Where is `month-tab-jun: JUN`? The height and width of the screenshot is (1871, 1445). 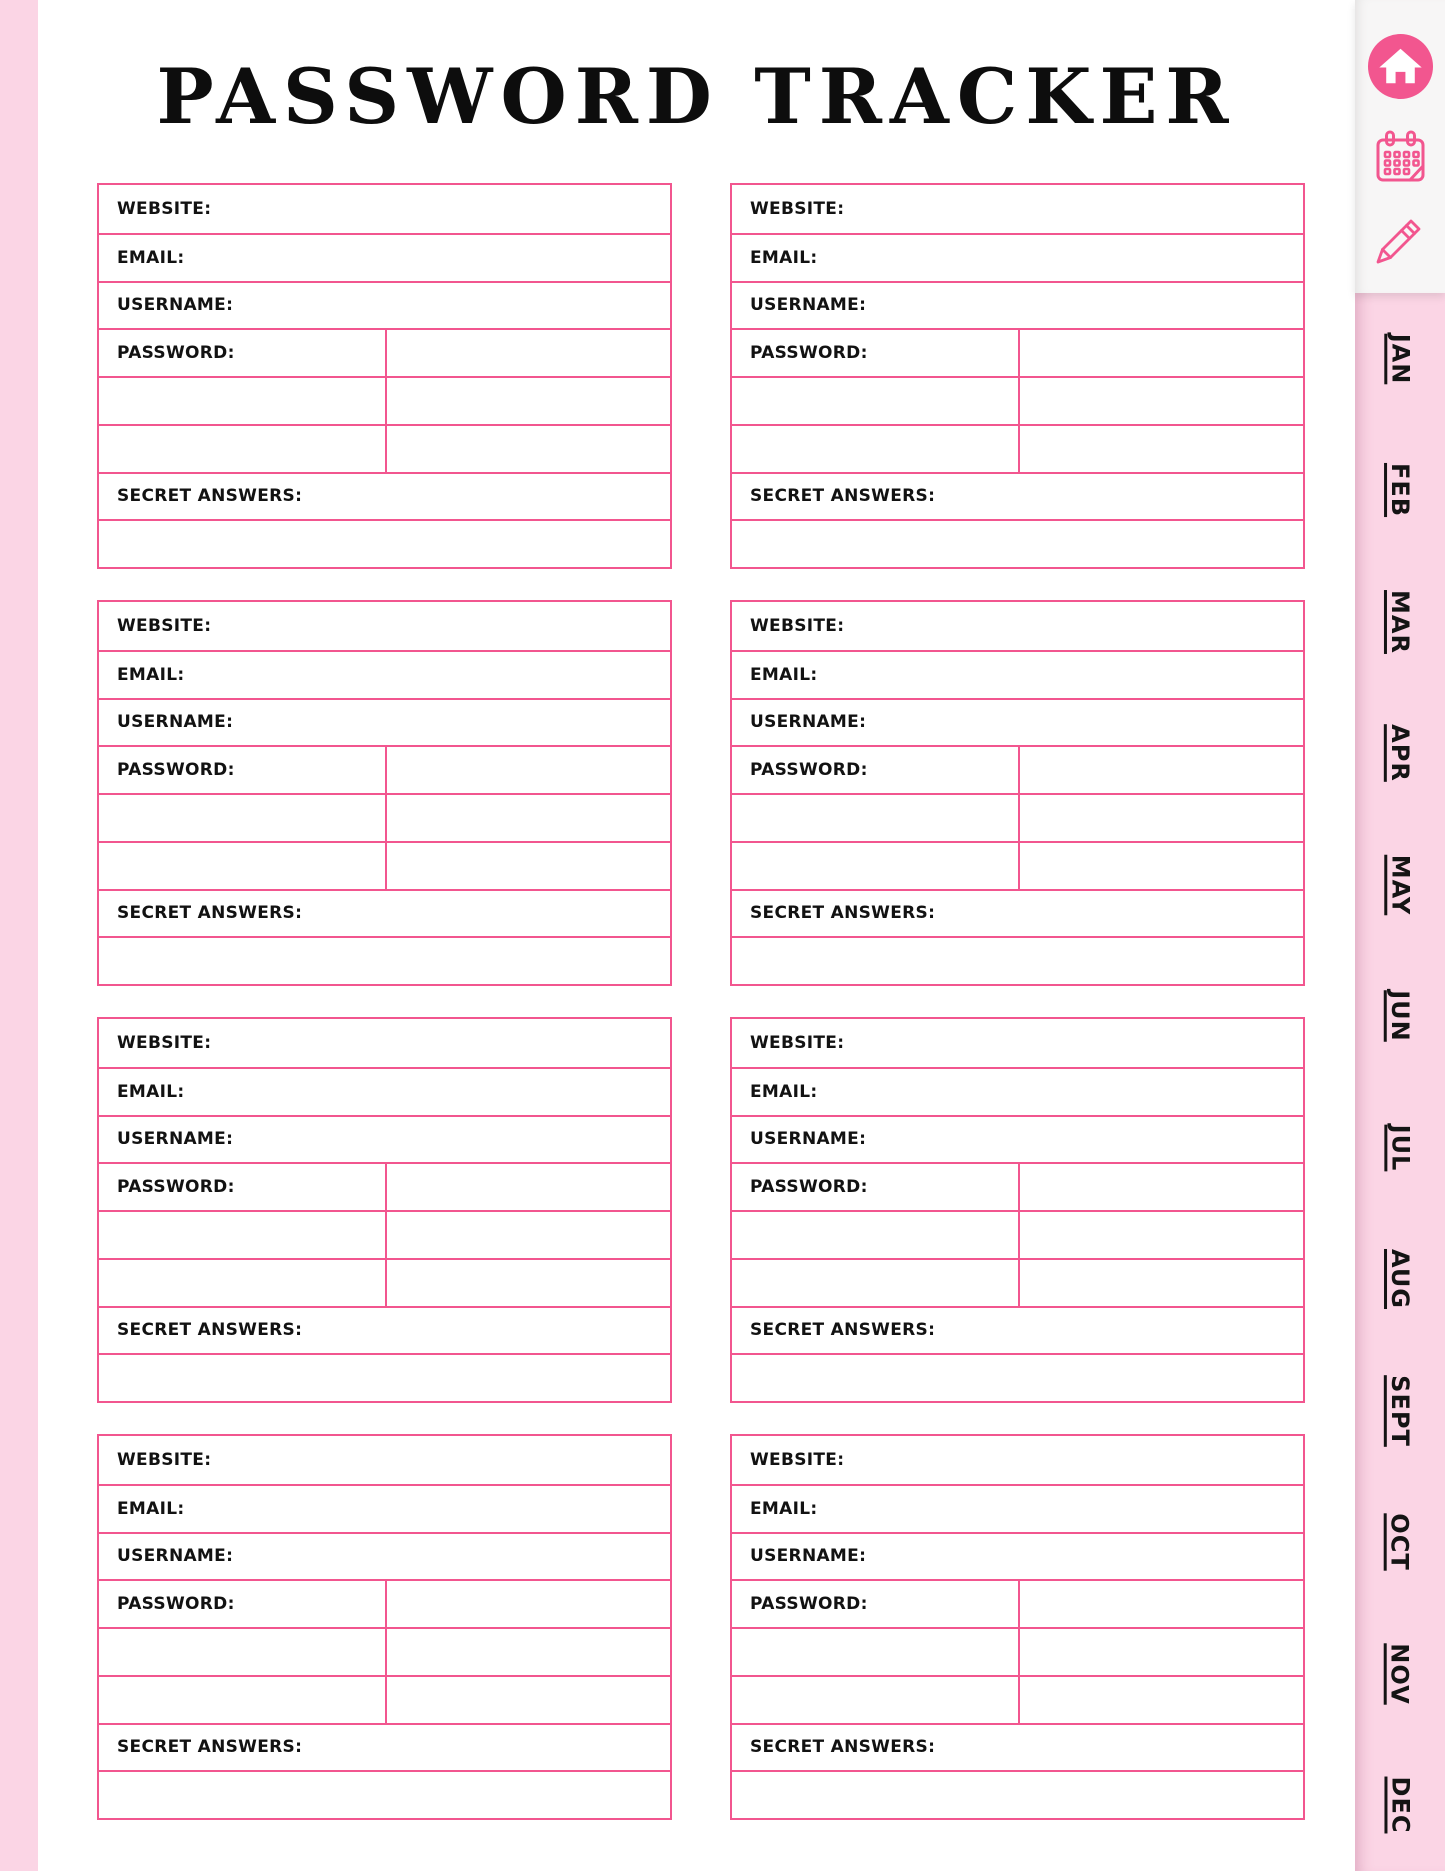 month-tab-jun: JUN is located at coordinates (1399, 1016).